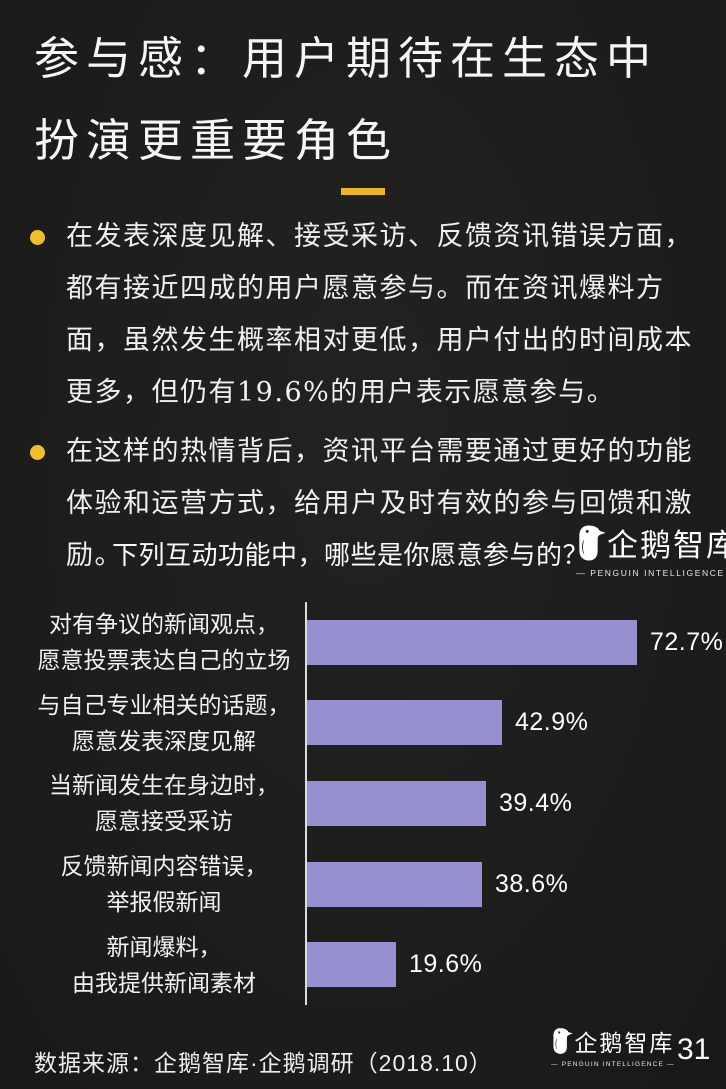  Describe the element at coordinates (694, 1049) in the screenshot. I see `page-number: 31` at that location.